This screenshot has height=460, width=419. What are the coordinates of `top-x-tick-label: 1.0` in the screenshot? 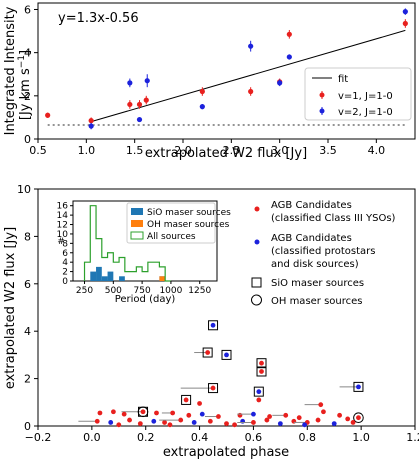 It's located at (87, 150).